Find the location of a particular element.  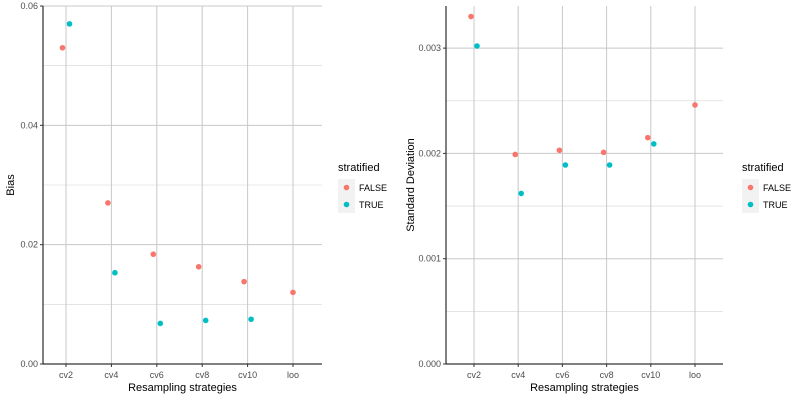

y-tick-label: 0.001 is located at coordinates (429, 259).